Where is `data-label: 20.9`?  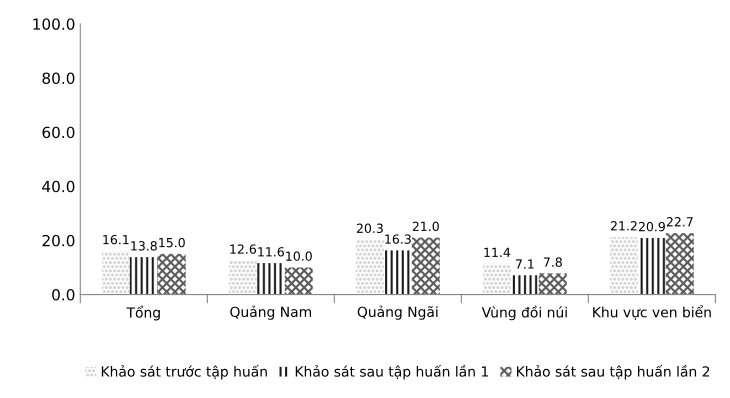 data-label: 20.9 is located at coordinates (651, 227).